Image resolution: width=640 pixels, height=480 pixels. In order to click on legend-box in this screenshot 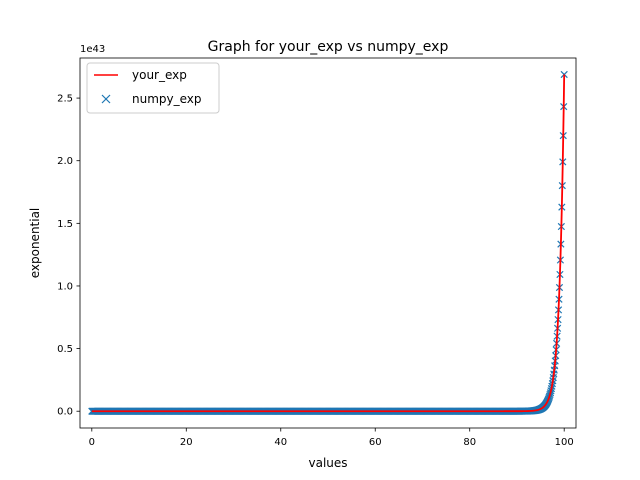, I will do `click(153, 88)`.